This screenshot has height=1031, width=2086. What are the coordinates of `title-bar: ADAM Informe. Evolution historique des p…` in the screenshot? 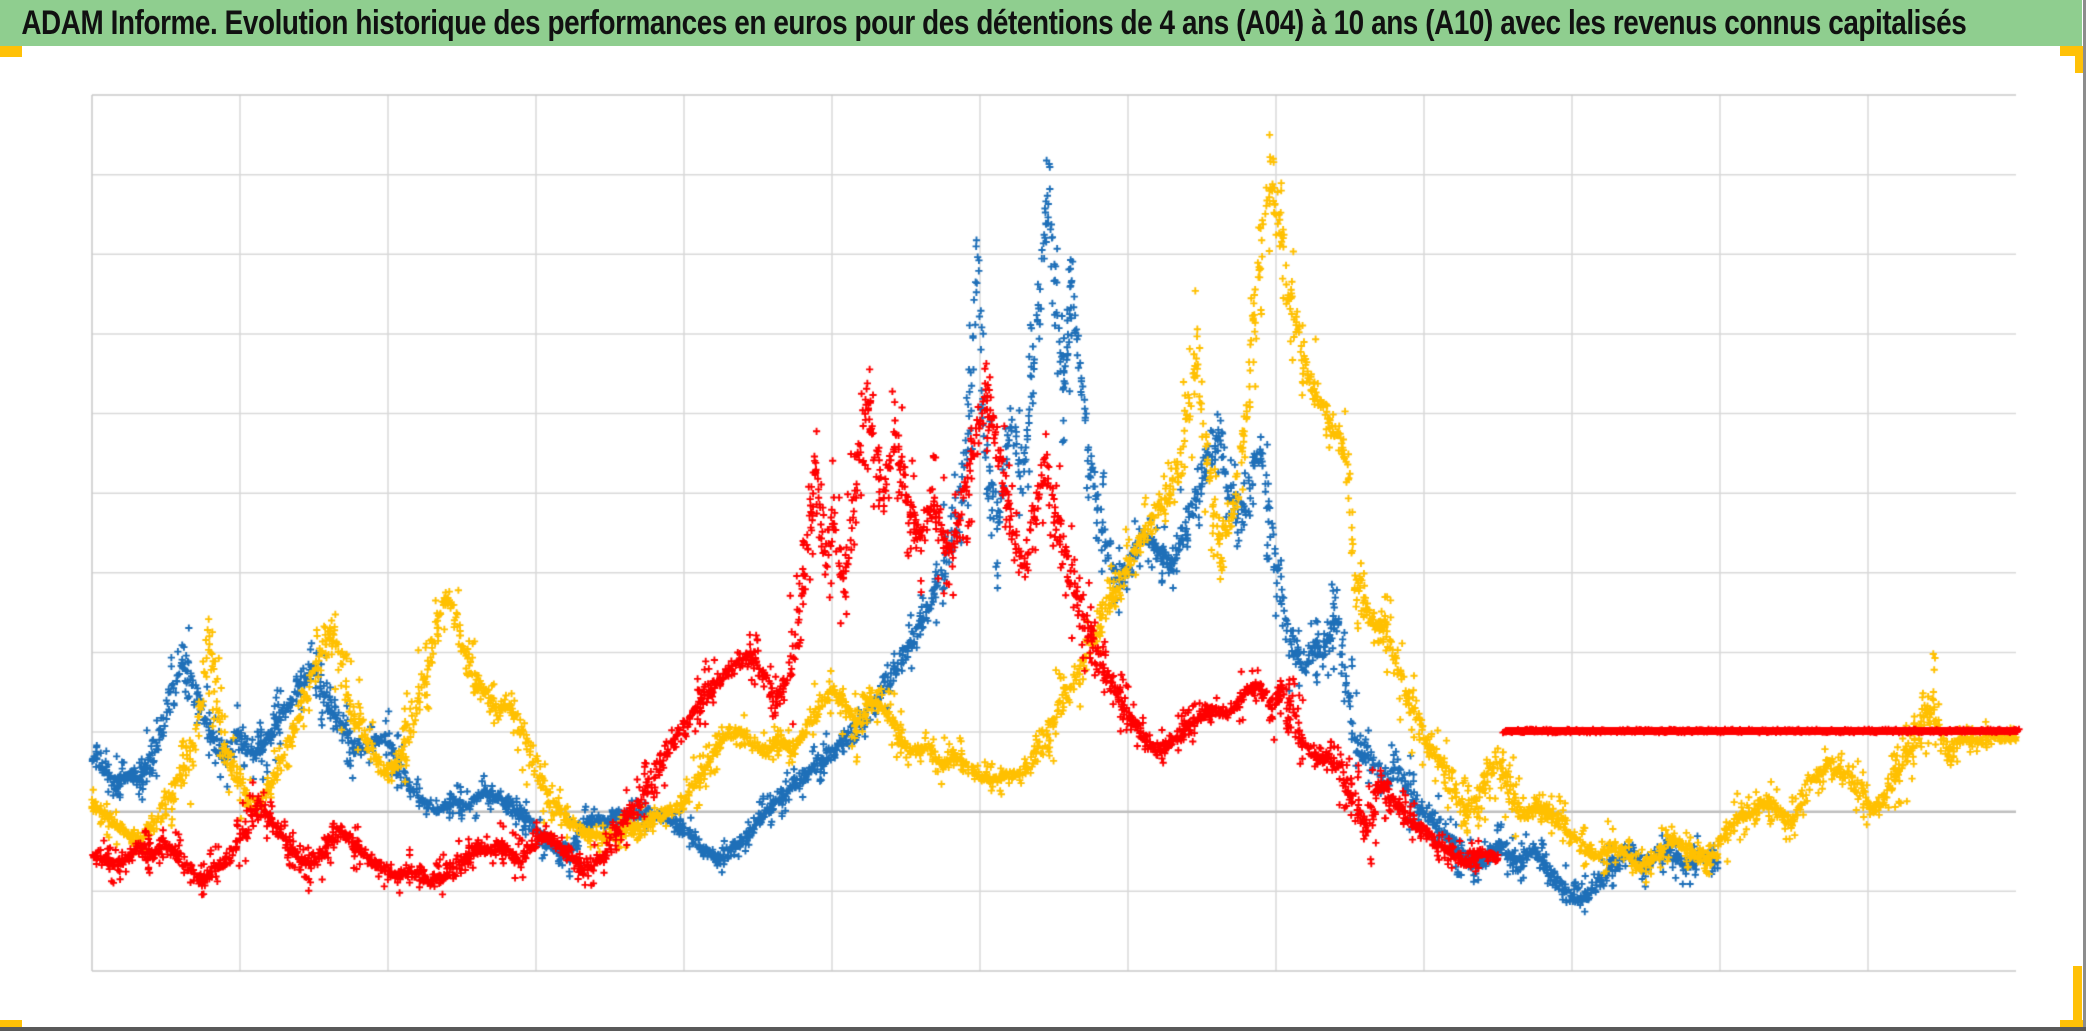 It's located at (1041, 23).